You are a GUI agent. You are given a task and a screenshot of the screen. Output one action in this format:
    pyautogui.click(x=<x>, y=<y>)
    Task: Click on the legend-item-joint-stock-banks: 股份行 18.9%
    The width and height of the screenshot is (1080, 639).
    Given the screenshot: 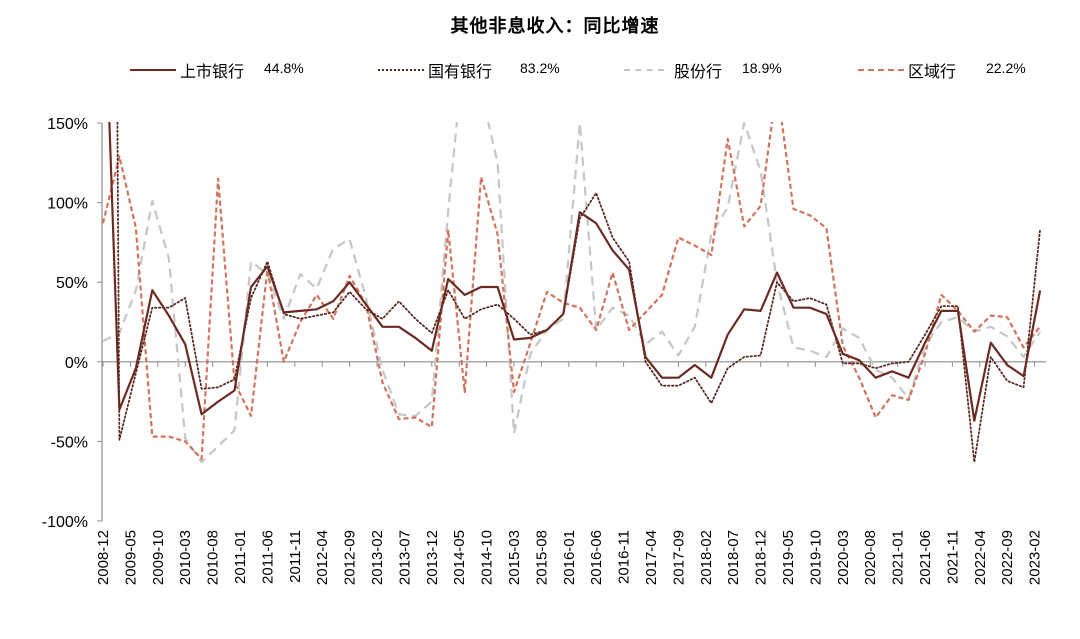 What is the action you would take?
    pyautogui.click(x=703, y=70)
    